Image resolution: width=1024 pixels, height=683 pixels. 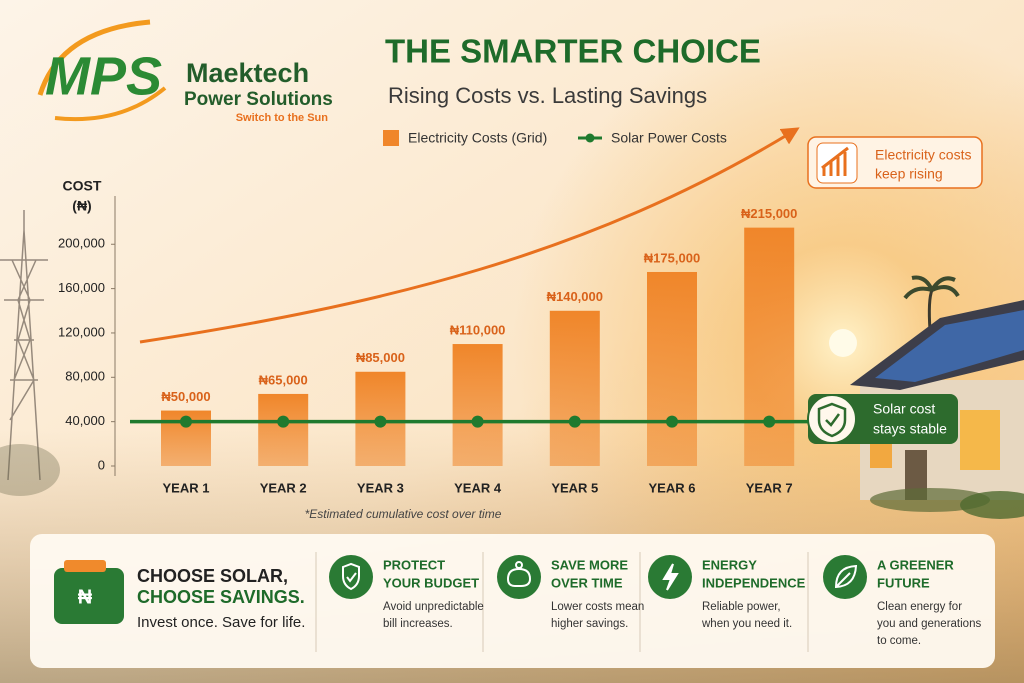 What do you see at coordinates (81, 243) in the screenshot?
I see `y-tick-label: 200,000` at bounding box center [81, 243].